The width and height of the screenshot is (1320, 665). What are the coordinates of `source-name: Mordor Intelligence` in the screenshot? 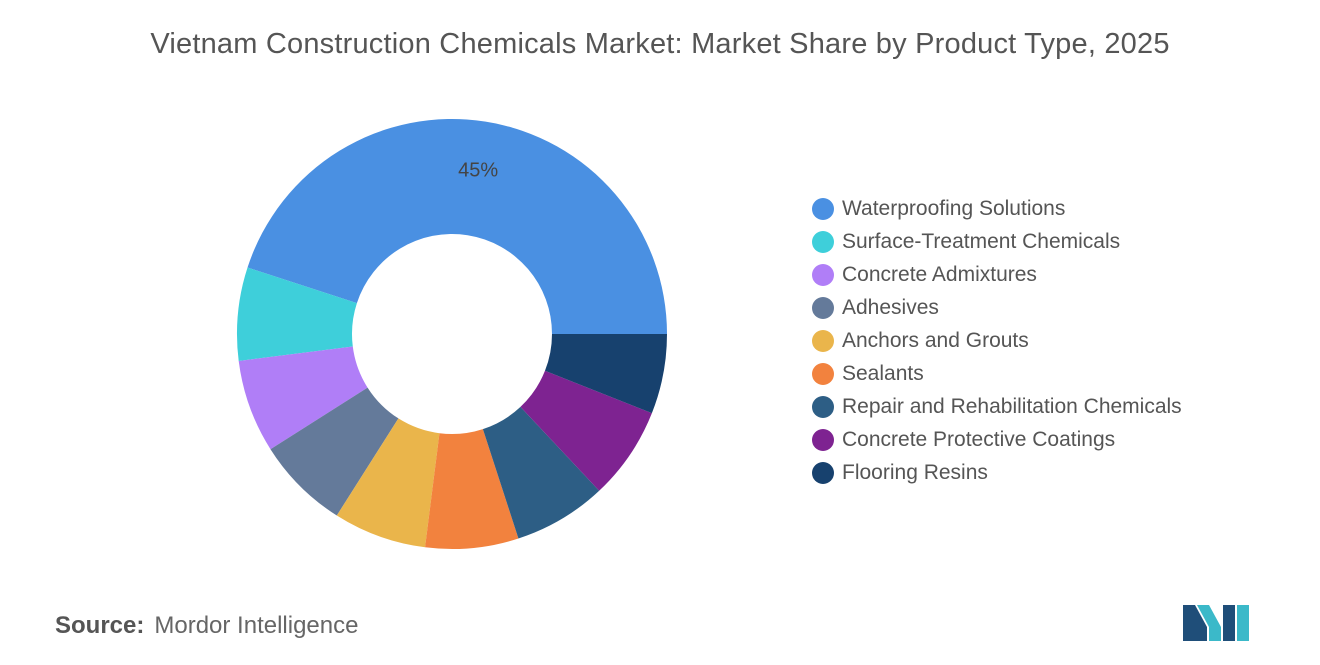 It's located at (256, 625).